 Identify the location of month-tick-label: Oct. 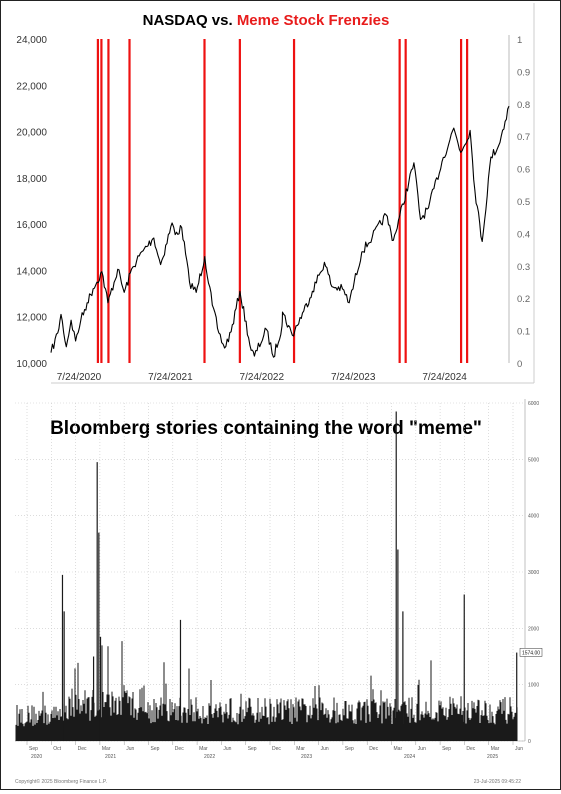
(57, 749).